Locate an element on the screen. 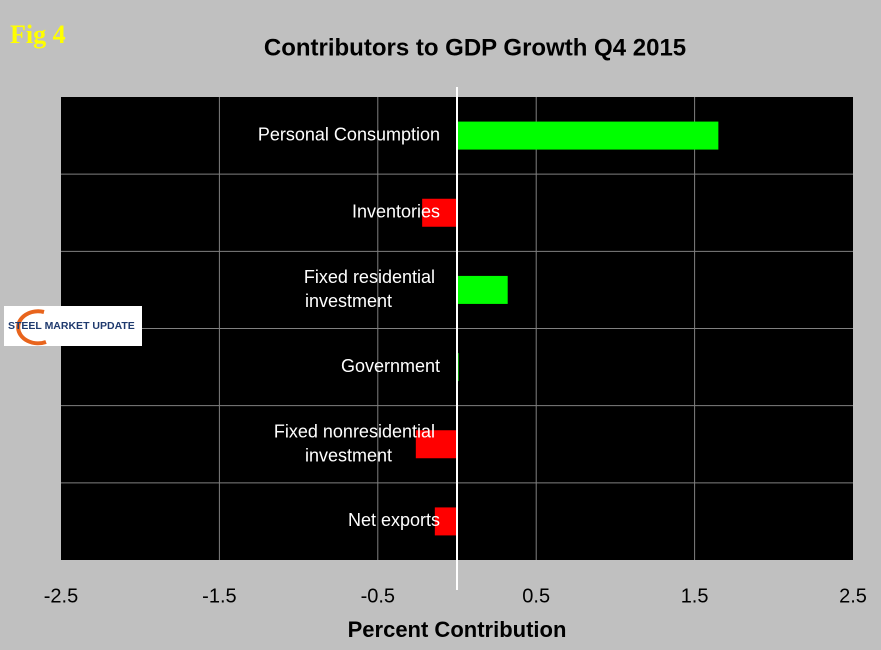  chart-title: Contributors to GDP Growth Q4 2015 is located at coordinates (475, 47).